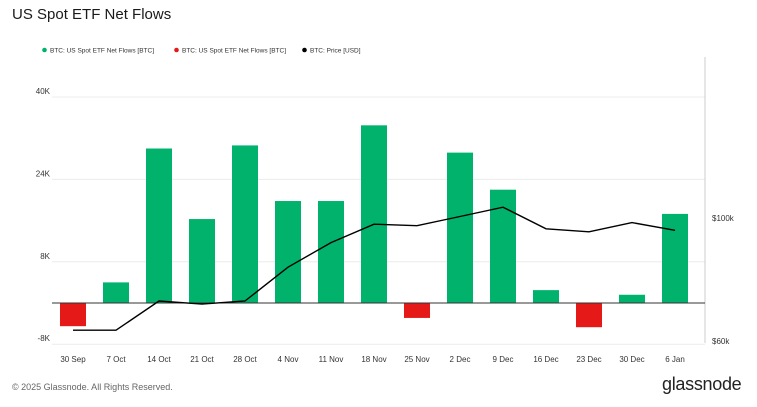 Image resolution: width=757 pixels, height=407 pixels. What do you see at coordinates (234, 50) in the screenshot?
I see `legend-label-1: BTC: US Spot ETF Net Flows [BTC]` at bounding box center [234, 50].